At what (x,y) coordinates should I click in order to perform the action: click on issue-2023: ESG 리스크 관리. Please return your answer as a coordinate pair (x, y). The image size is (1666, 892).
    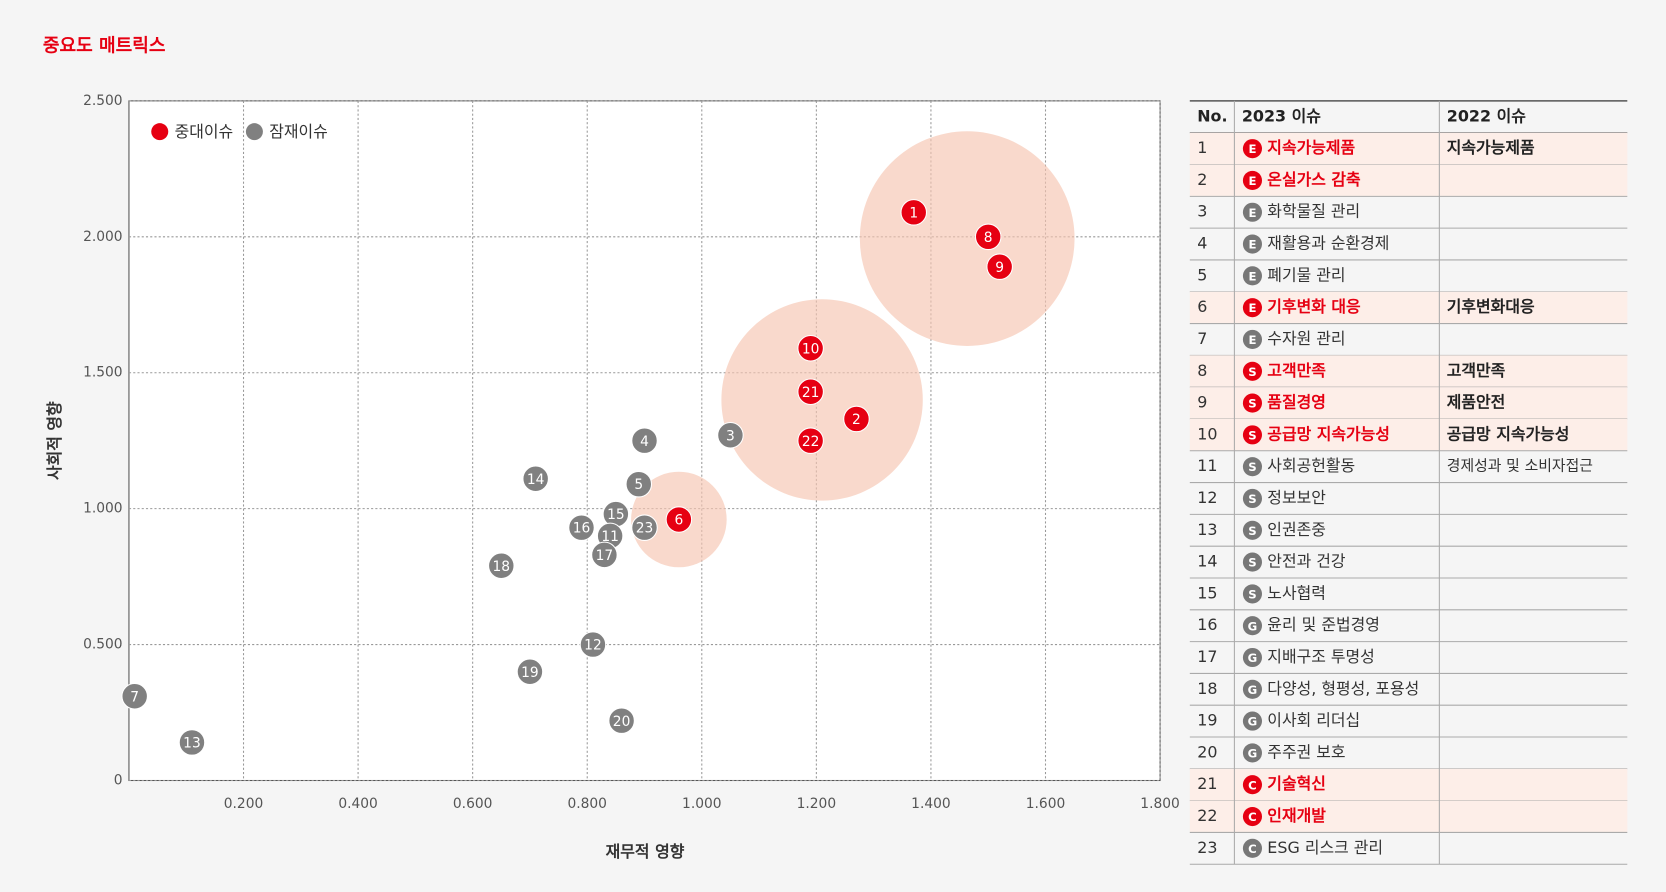
    Looking at the image, I should click on (1325, 847).